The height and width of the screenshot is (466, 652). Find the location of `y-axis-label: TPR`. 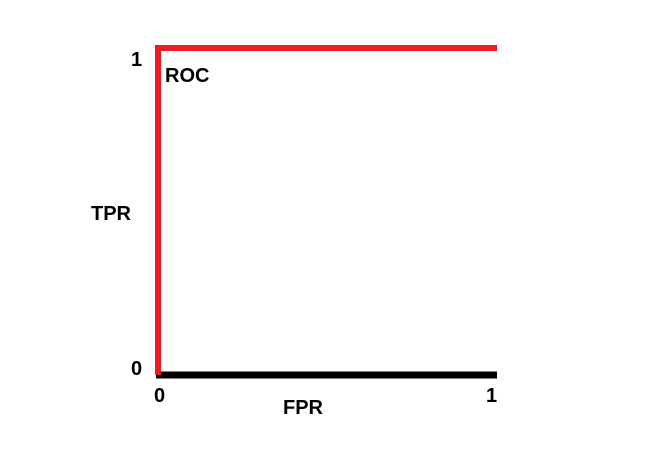

y-axis-label: TPR is located at coordinates (111, 214).